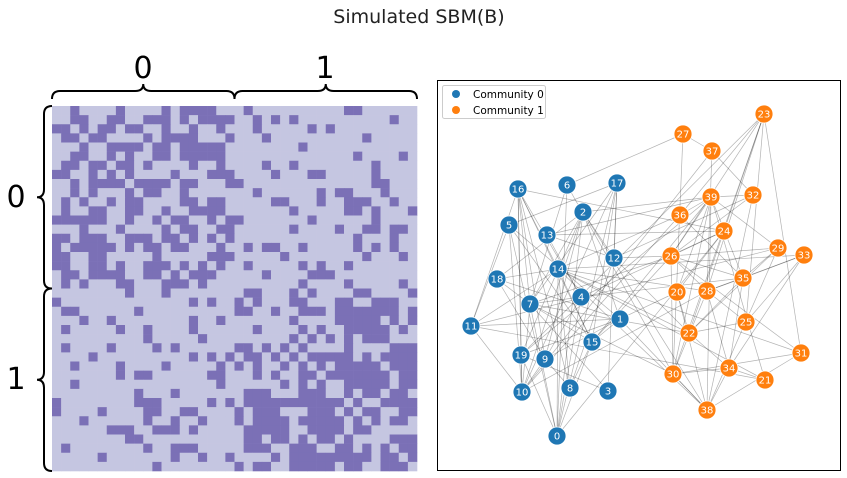 The height and width of the screenshot is (478, 847). I want to click on network-node-label: 5, so click(509, 226).